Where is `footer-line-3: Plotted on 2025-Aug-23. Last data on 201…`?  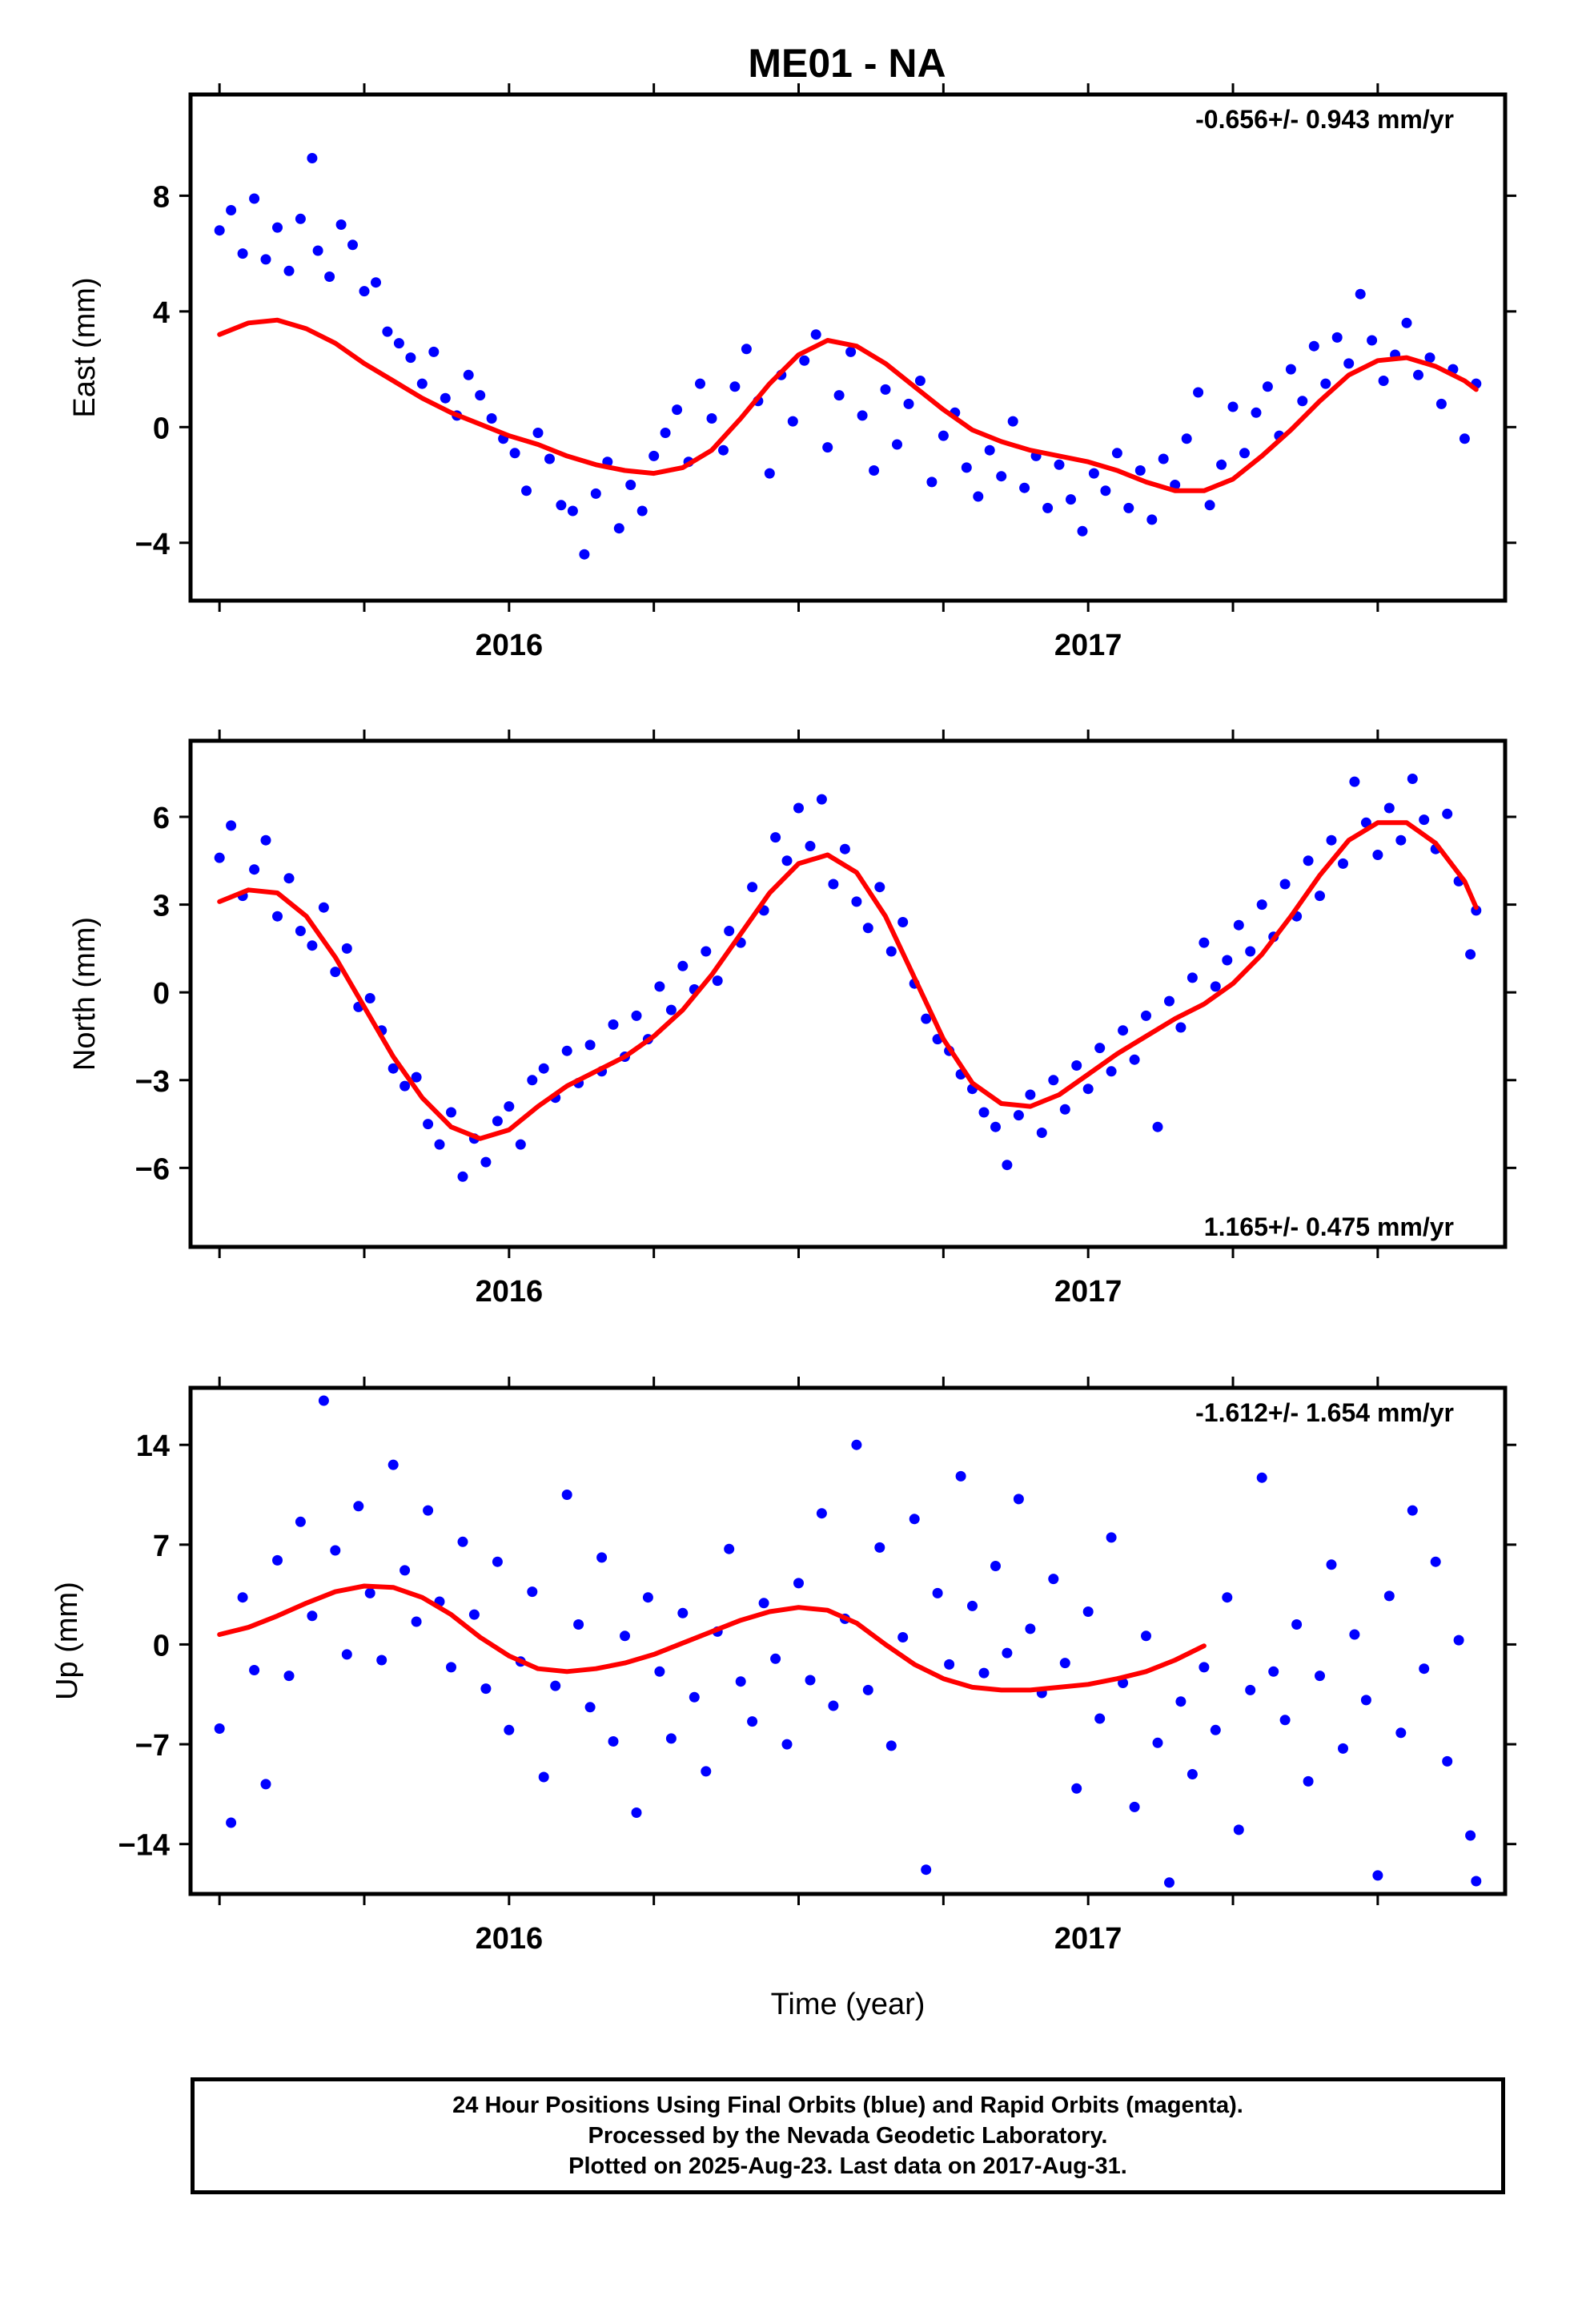
footer-line-3: Plotted on 2025-Aug-23. Last data on 201… is located at coordinates (847, 2166).